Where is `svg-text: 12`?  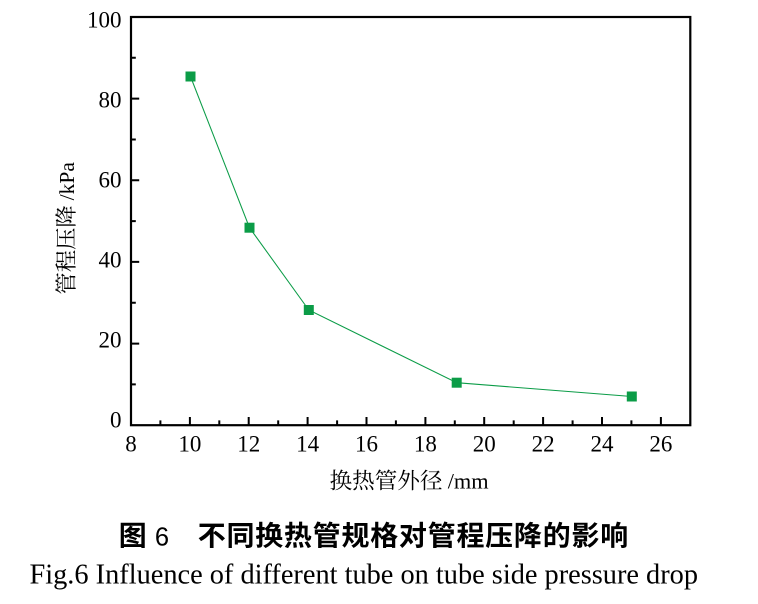 svg-text: 12 is located at coordinates (248, 444).